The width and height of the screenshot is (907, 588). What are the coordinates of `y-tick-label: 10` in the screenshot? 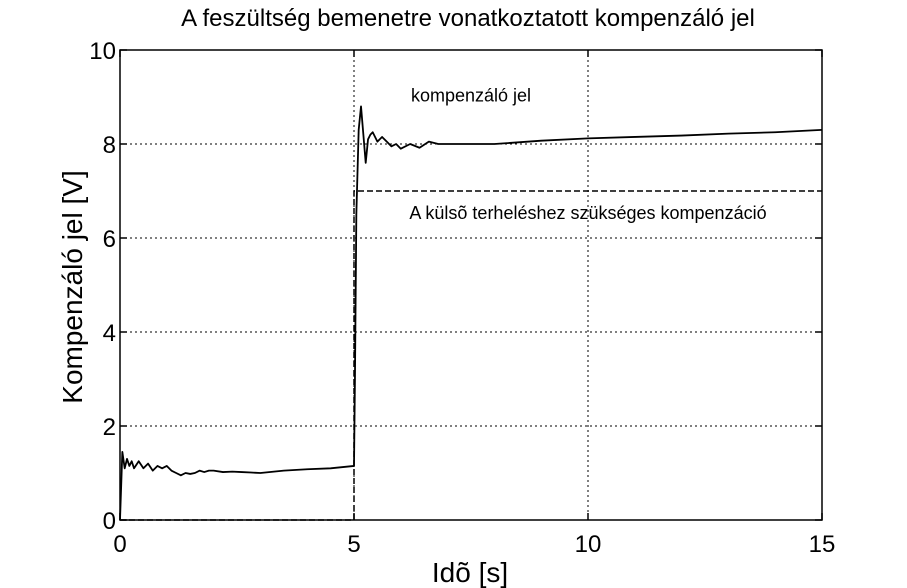 It's located at (102, 51).